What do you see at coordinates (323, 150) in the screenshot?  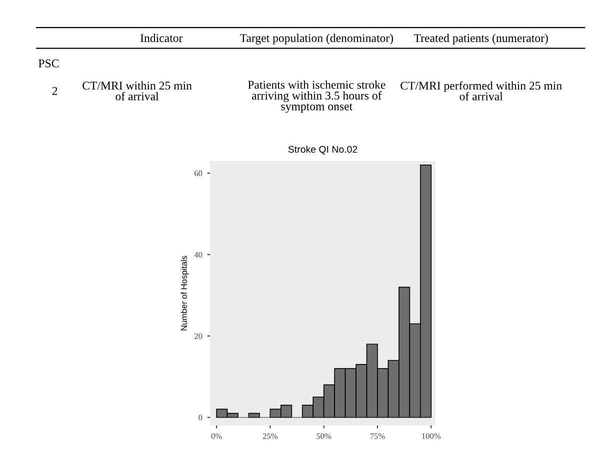 I see `chart-title: Stroke QI No.02` at bounding box center [323, 150].